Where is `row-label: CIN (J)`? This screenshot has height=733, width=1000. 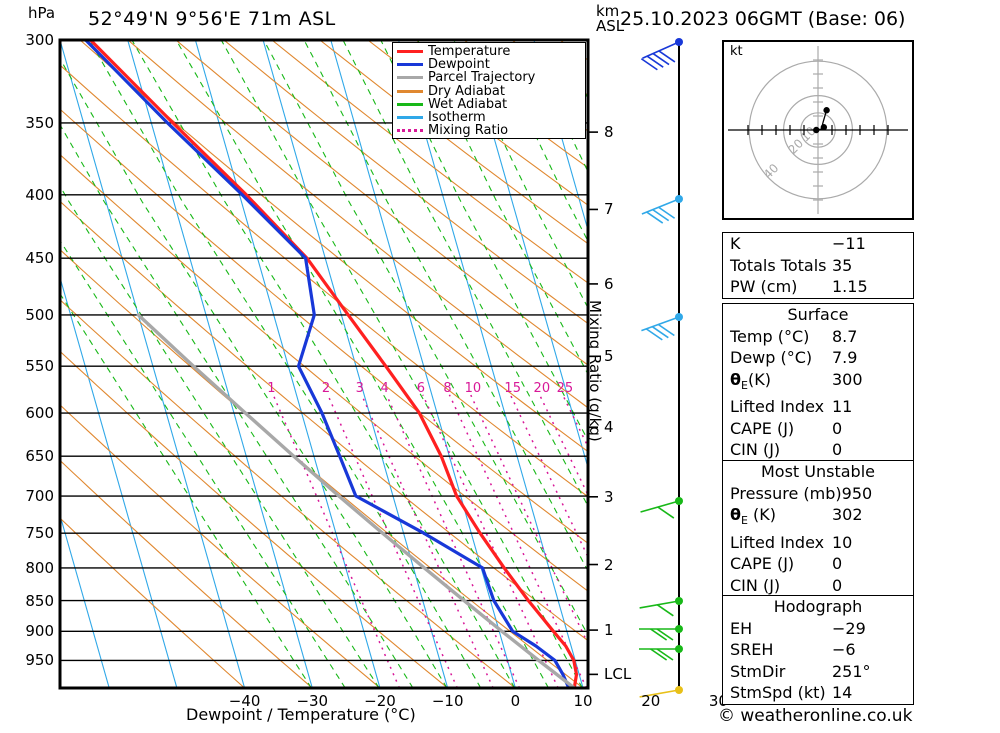
row-label: CIN (J) is located at coordinates (755, 585).